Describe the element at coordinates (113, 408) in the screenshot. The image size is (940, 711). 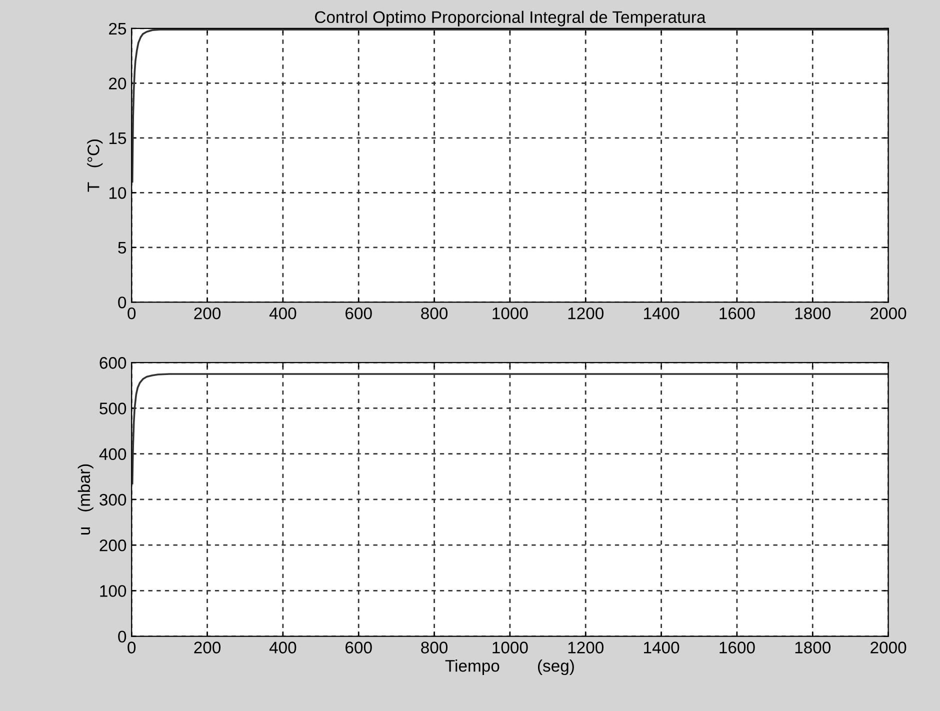
I see `y-tick-label: 500` at that location.